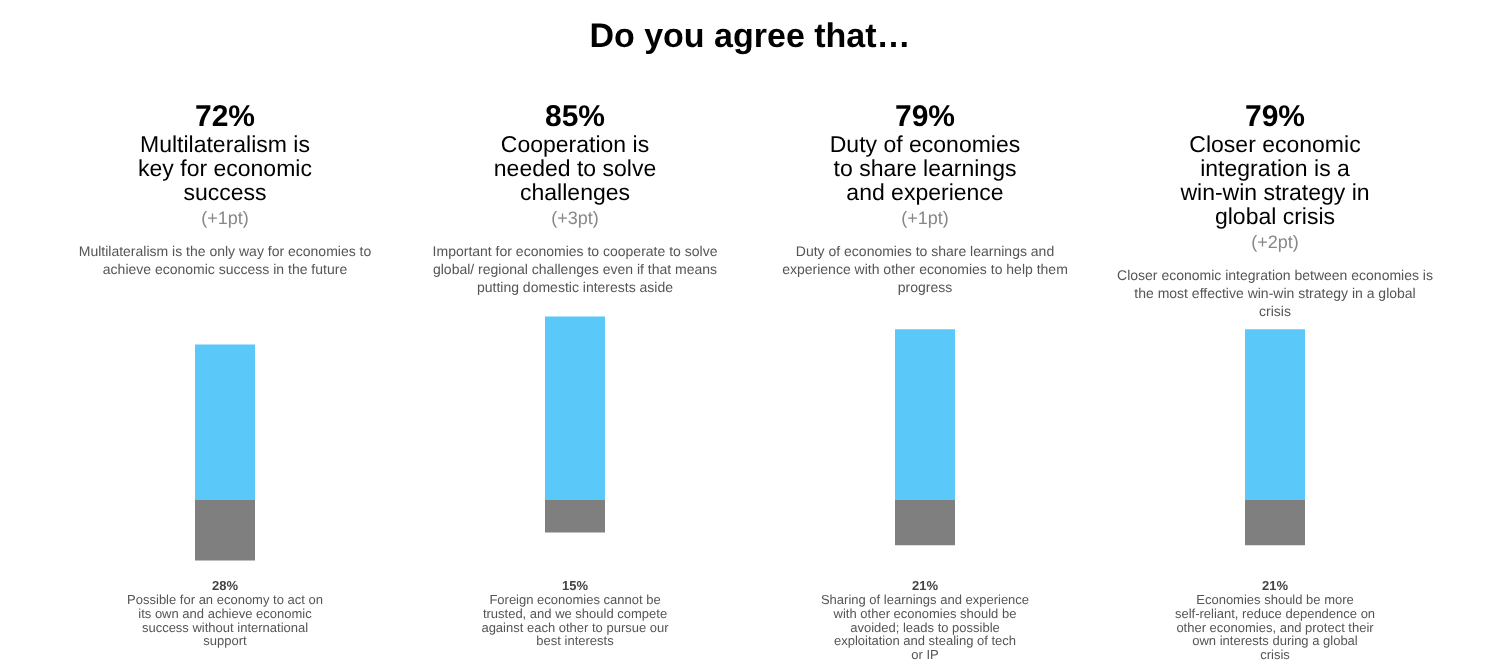 The width and height of the screenshot is (1500, 660). Describe the element at coordinates (925, 170) in the screenshot. I see `x-tick-label: Duty of economies to share learnings and experience` at that location.